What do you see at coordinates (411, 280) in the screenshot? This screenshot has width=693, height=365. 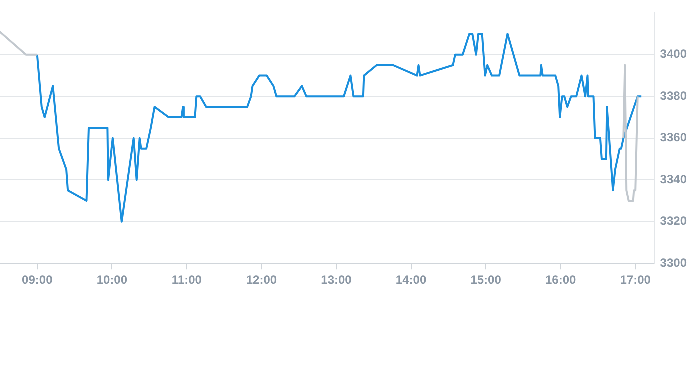 I see `x-tick-label: 14:00` at bounding box center [411, 280].